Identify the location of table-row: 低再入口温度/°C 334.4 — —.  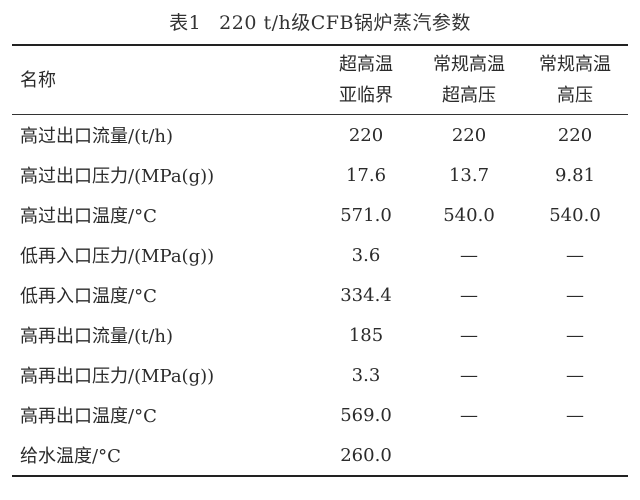
(320, 295).